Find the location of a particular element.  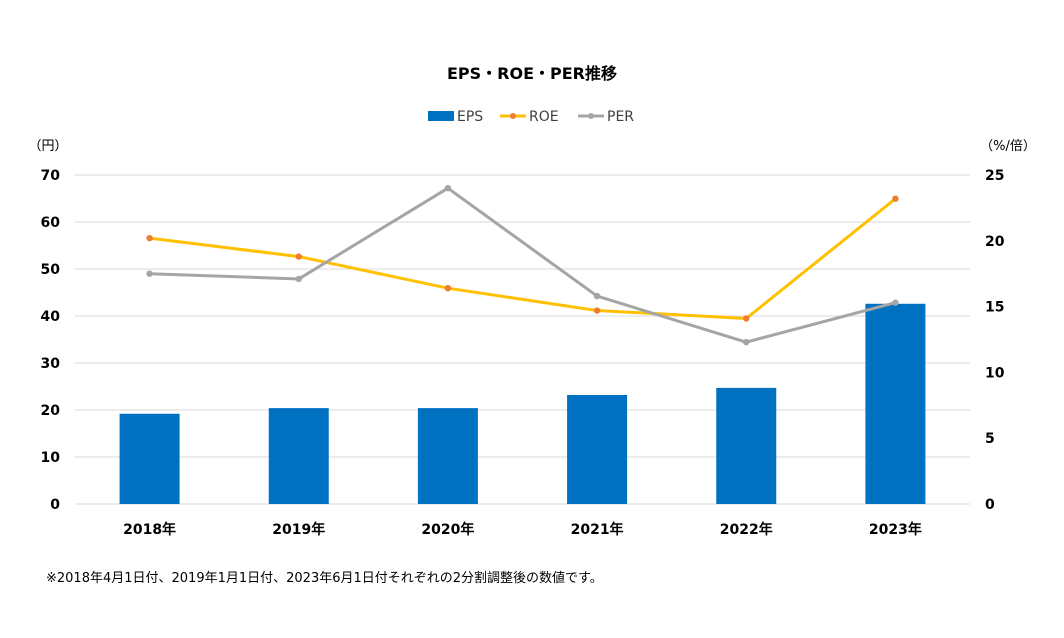

x-tick-label: 2023年 is located at coordinates (895, 529).